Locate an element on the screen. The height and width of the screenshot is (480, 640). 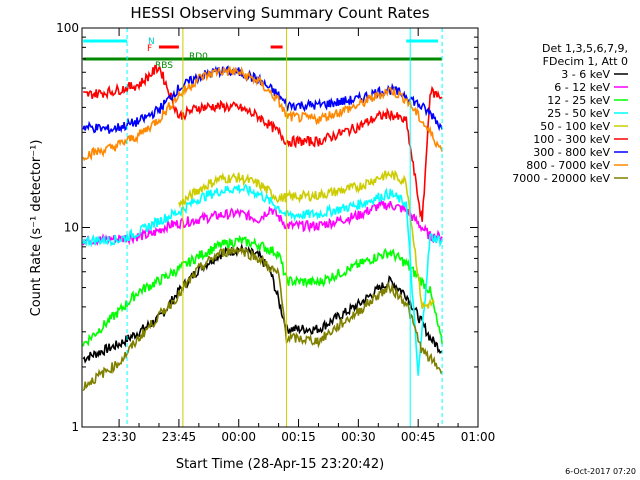
x-tick-label: 23:30 is located at coordinates (119, 437).